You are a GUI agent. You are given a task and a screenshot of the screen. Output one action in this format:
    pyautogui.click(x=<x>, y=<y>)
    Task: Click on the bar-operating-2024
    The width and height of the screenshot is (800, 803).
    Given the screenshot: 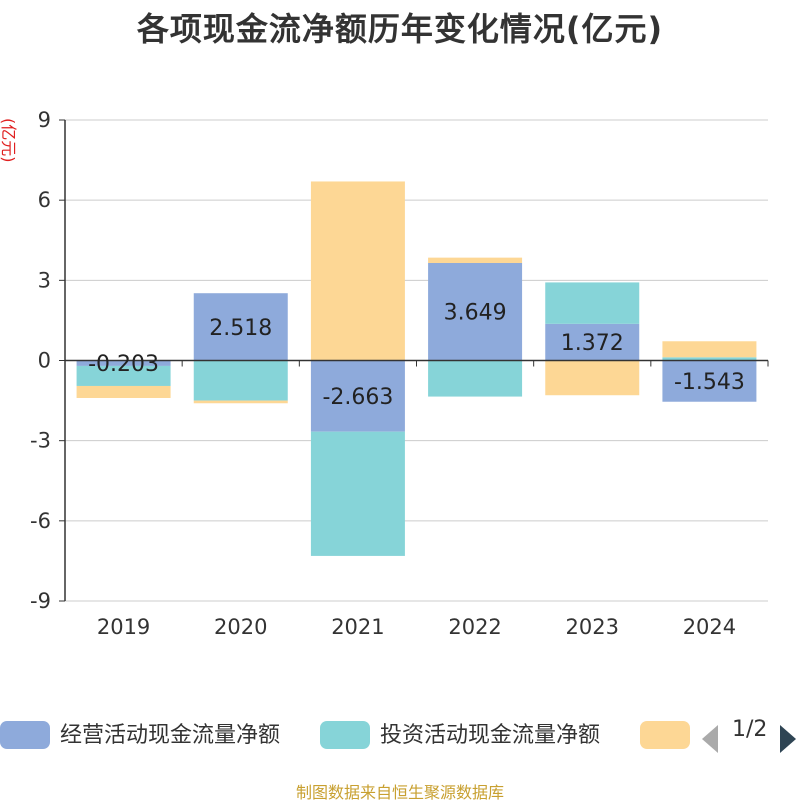 What is the action you would take?
    pyautogui.click(x=709, y=381)
    